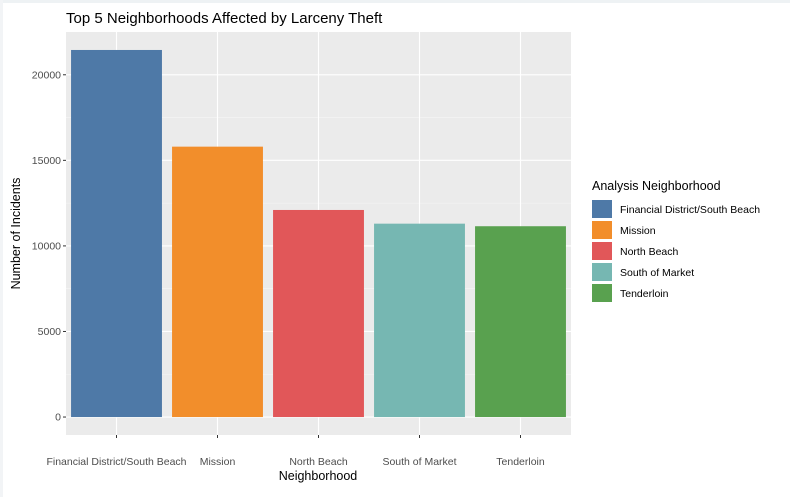 This screenshot has width=790, height=497. I want to click on legend-label: Financial District/South Beach, so click(690, 210).